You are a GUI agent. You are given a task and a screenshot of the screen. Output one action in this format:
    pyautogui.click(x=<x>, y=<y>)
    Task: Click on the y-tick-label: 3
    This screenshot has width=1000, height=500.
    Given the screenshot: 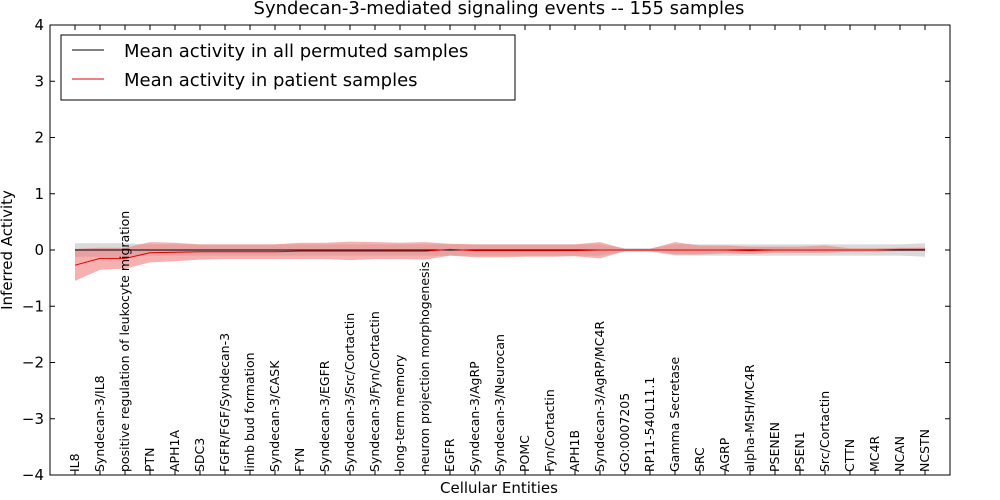 What is the action you would take?
    pyautogui.click(x=39, y=81)
    